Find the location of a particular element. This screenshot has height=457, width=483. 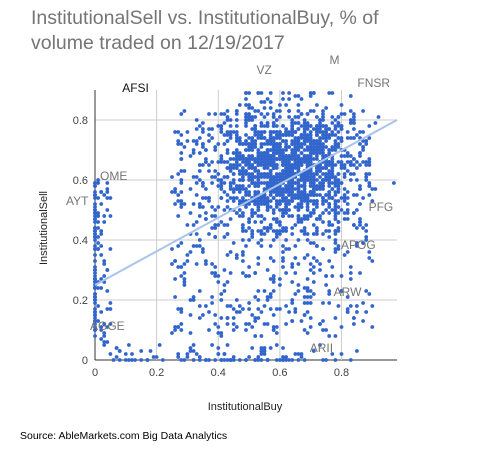

y-tick-label: 0.4 is located at coordinates (80, 241).